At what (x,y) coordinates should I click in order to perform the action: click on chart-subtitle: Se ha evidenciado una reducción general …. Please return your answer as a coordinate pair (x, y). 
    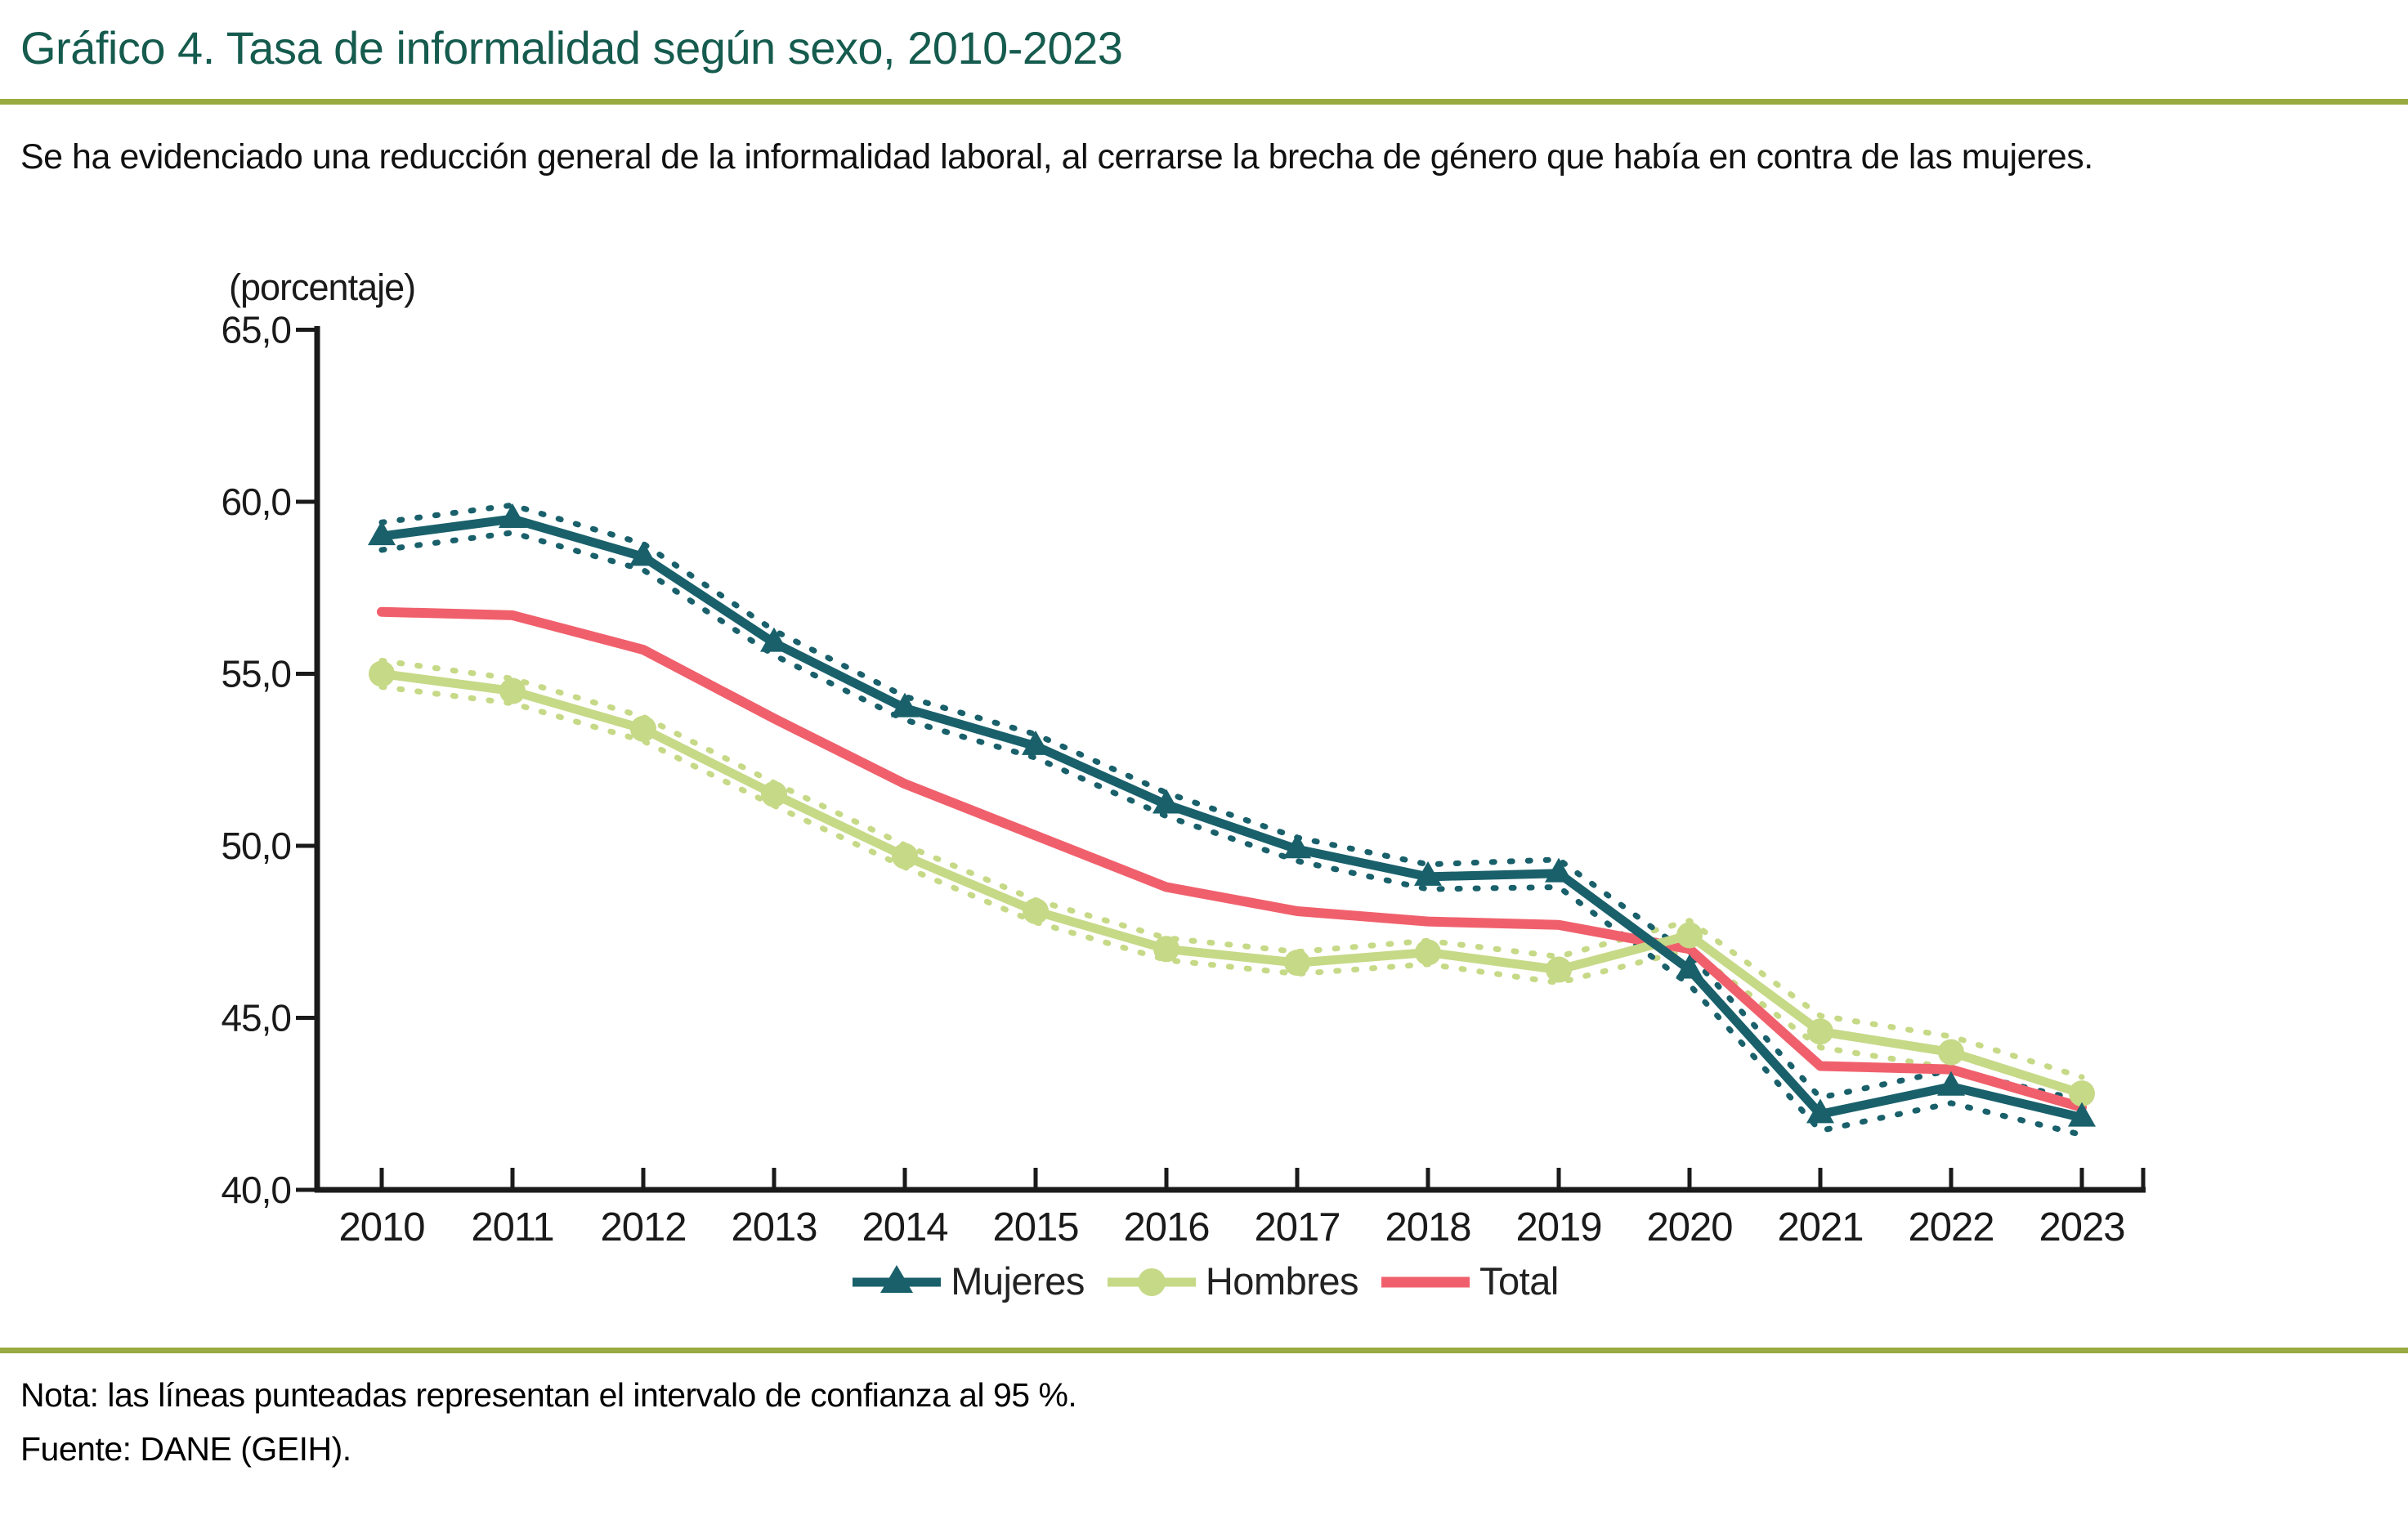
    Looking at the image, I should click on (1056, 157).